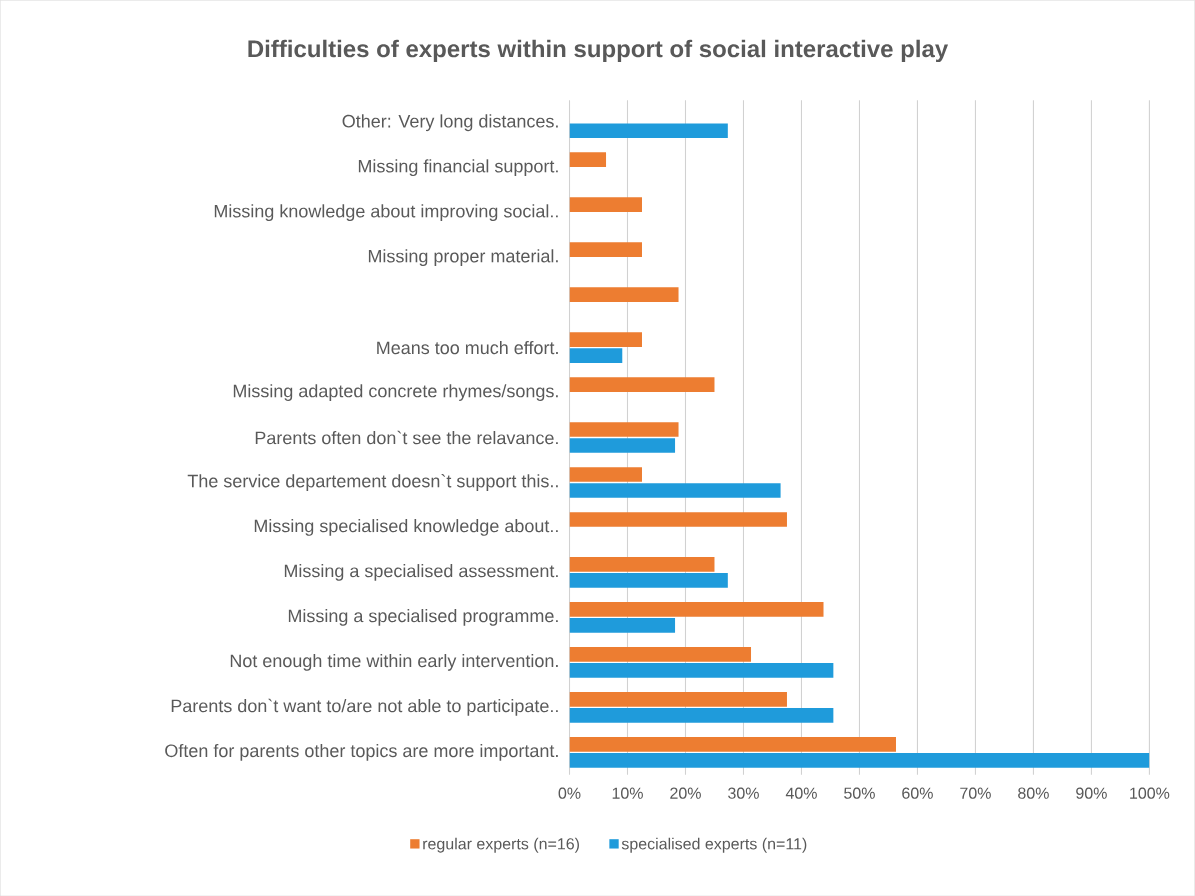 The height and width of the screenshot is (896, 1195). Describe the element at coordinates (386, 212) in the screenshot. I see `y-tick-label: Missing knowledge about improving social..` at that location.